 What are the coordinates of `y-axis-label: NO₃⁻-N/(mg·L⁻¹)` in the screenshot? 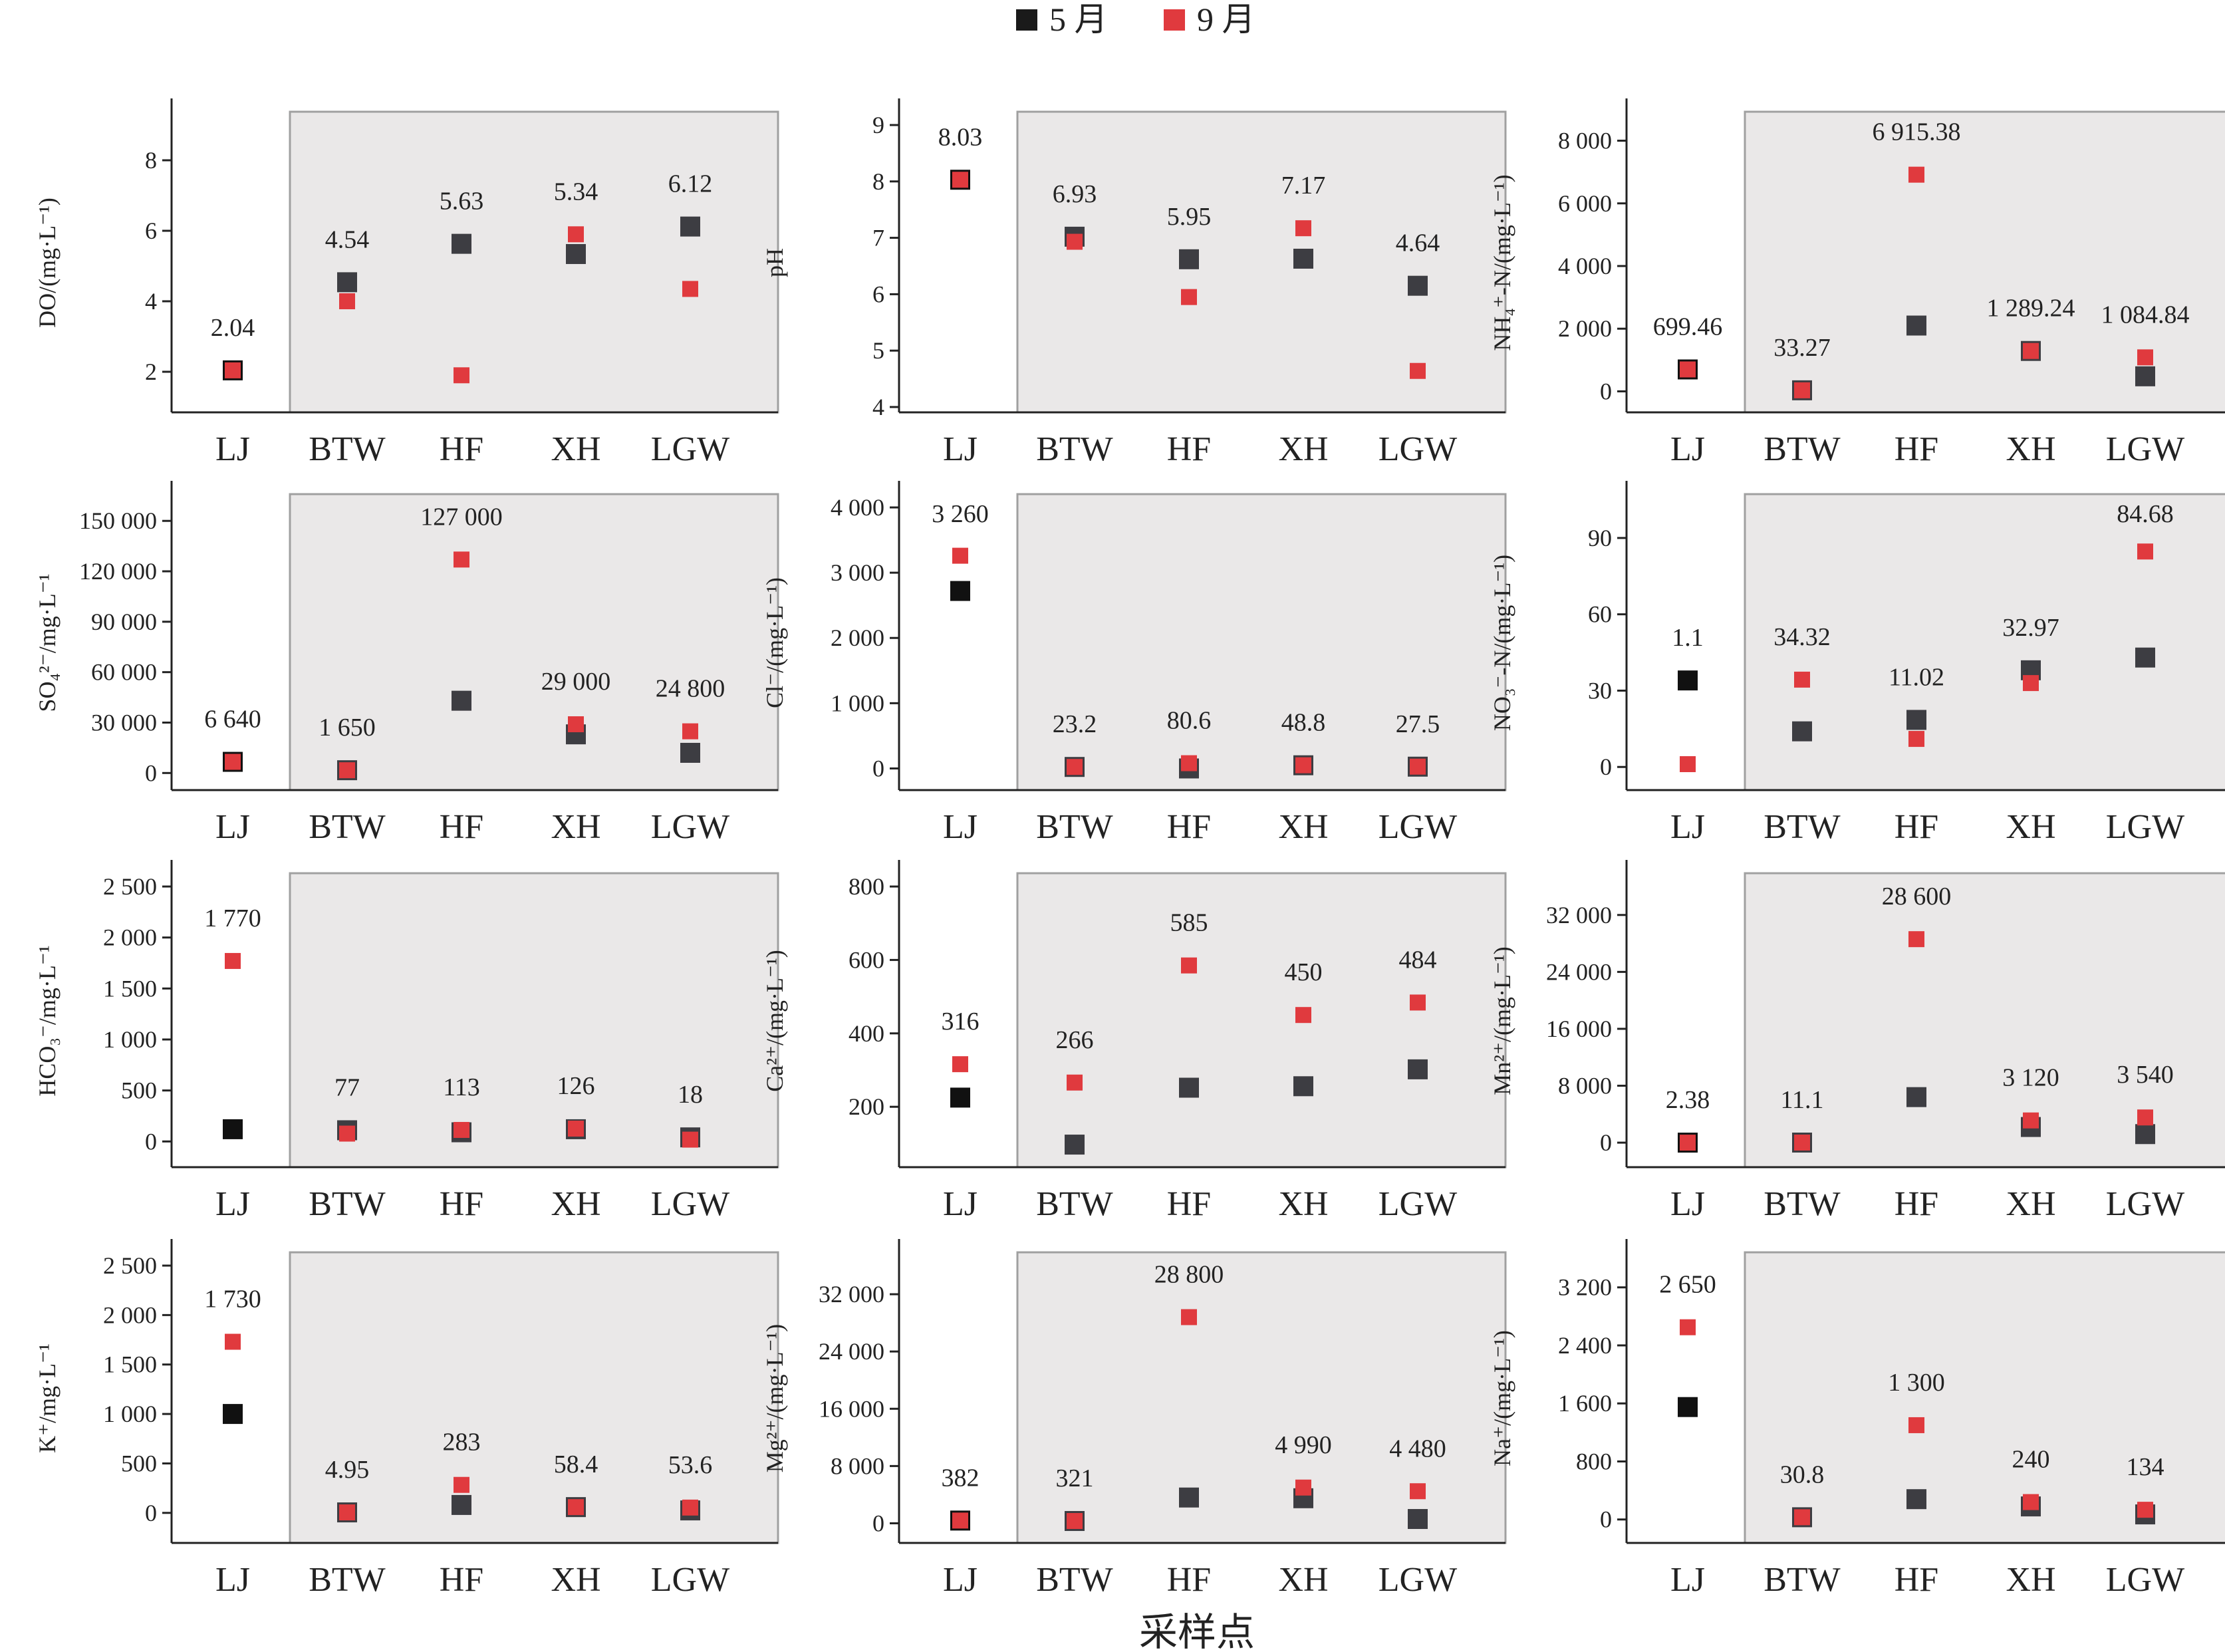 It's located at (1502, 643).